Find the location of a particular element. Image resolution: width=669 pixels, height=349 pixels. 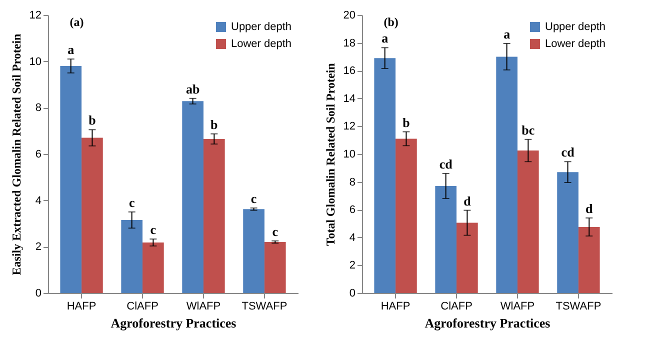

y-tick-label: 20 is located at coordinates (349, 16).